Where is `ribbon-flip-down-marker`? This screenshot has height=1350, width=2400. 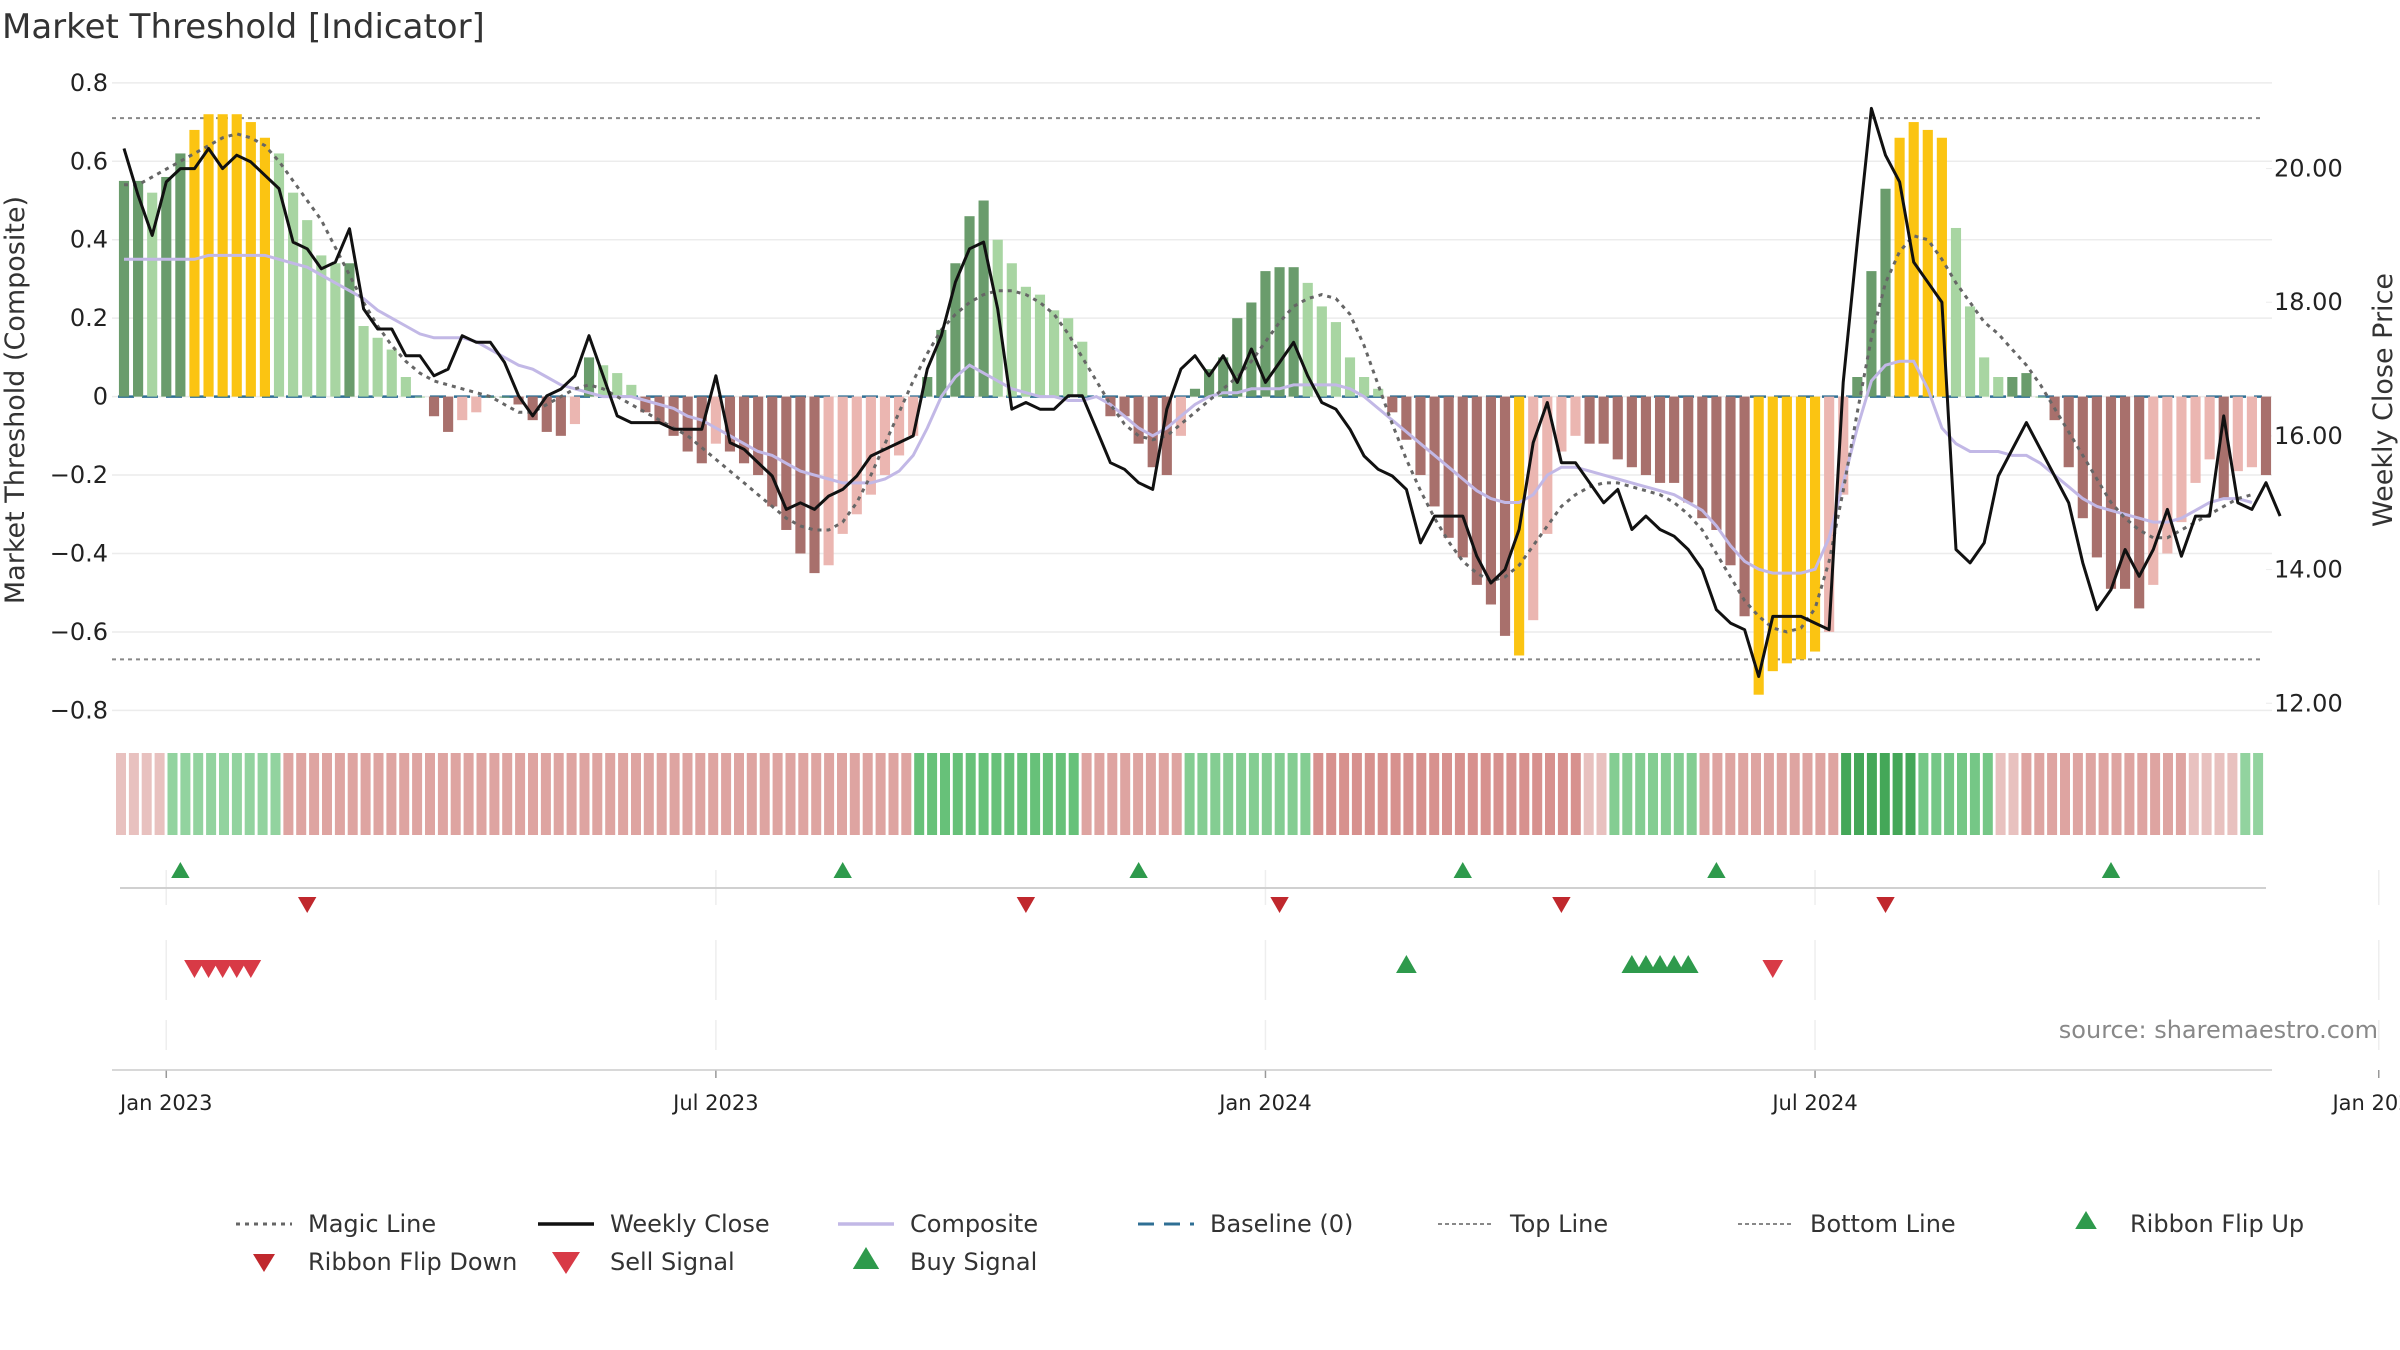
ribbon-flip-down-marker is located at coordinates (1561, 905).